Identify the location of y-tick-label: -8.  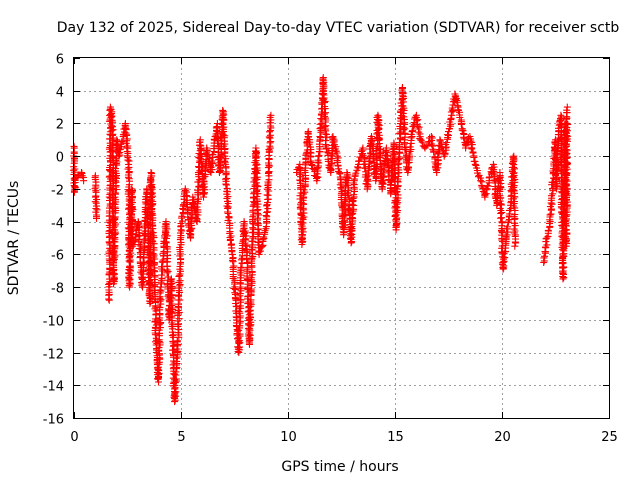
(57, 289).